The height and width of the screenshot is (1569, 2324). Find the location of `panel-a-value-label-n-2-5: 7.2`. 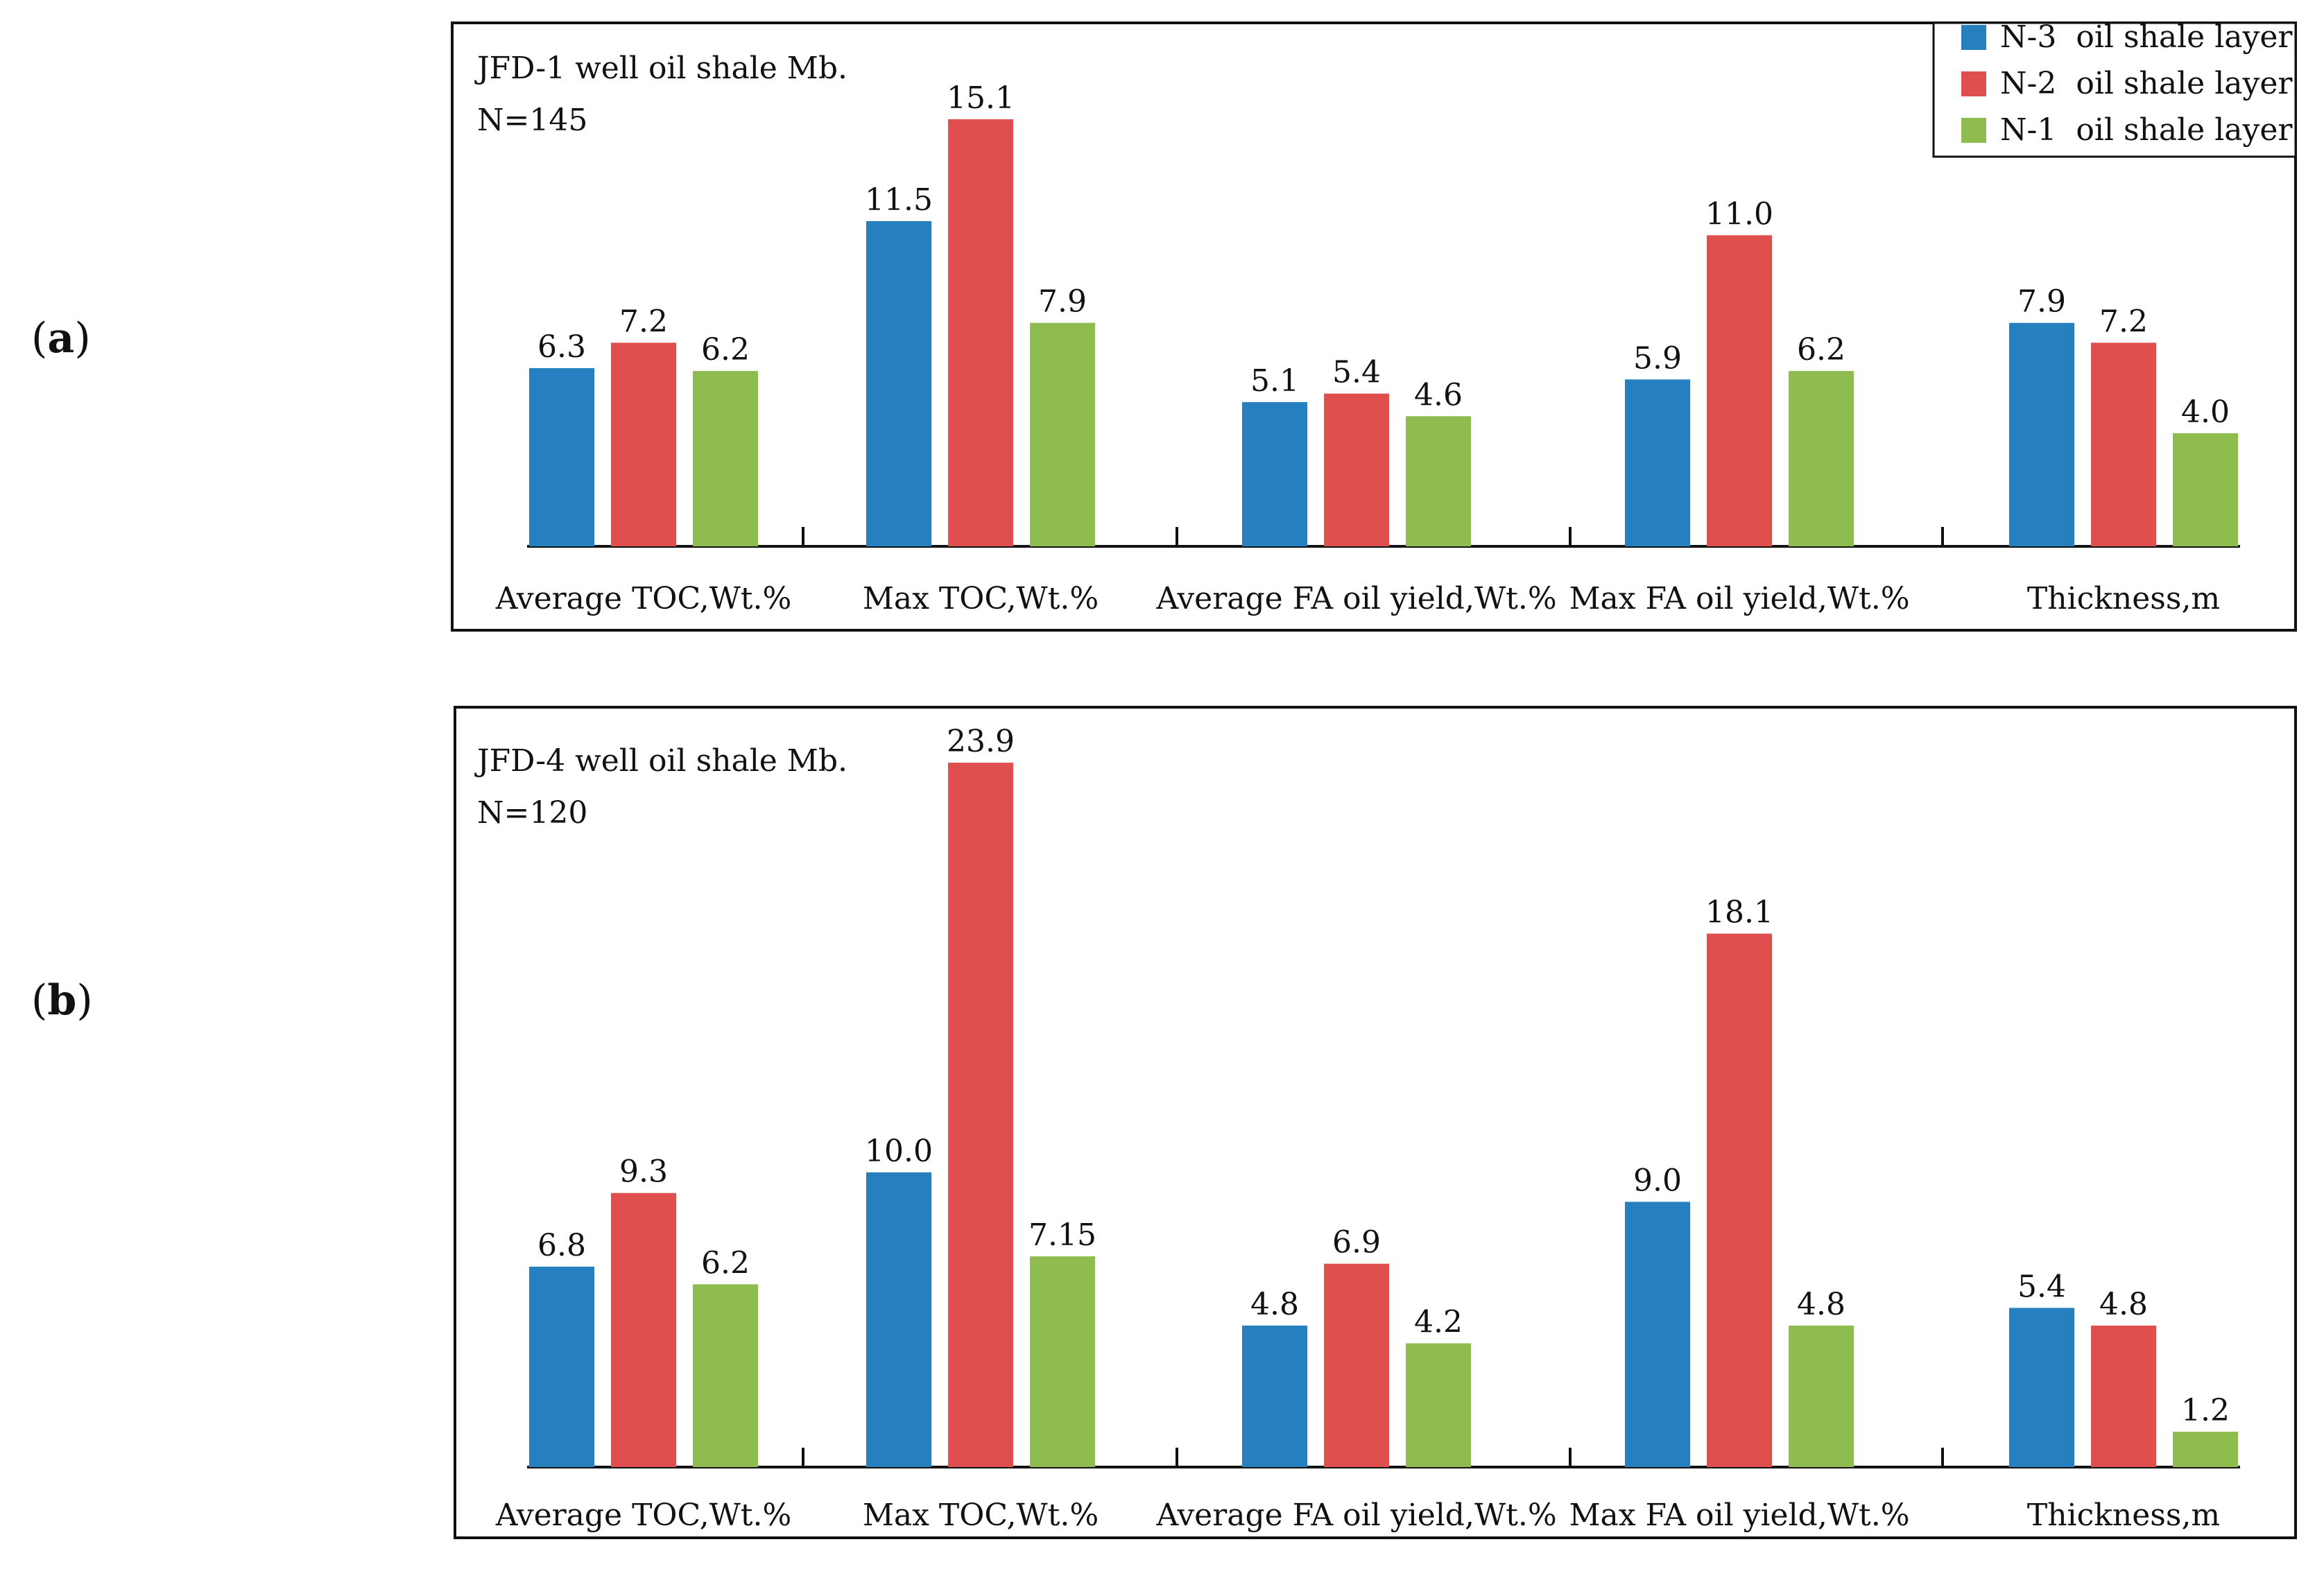

panel-a-value-label-n-2-5: 7.2 is located at coordinates (2123, 321).